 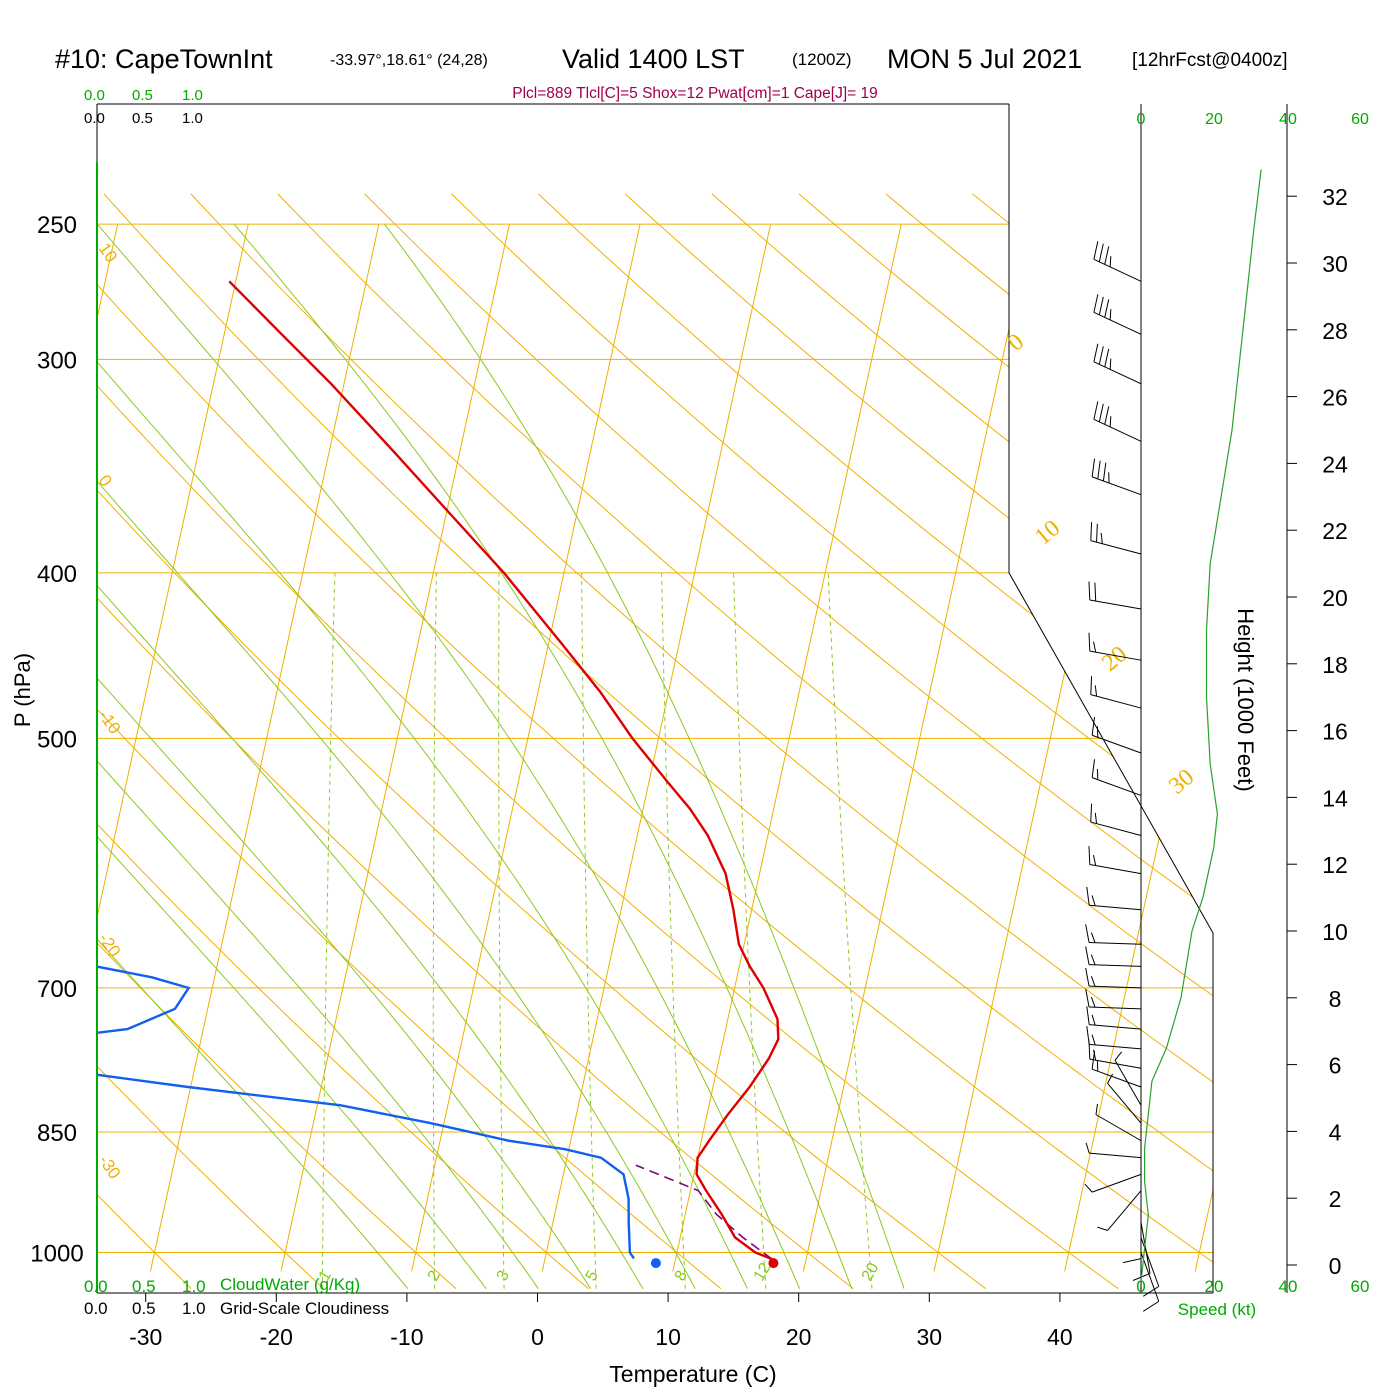 What do you see at coordinates (110, 944) in the screenshot?
I see `isotherm-label: -20` at bounding box center [110, 944].